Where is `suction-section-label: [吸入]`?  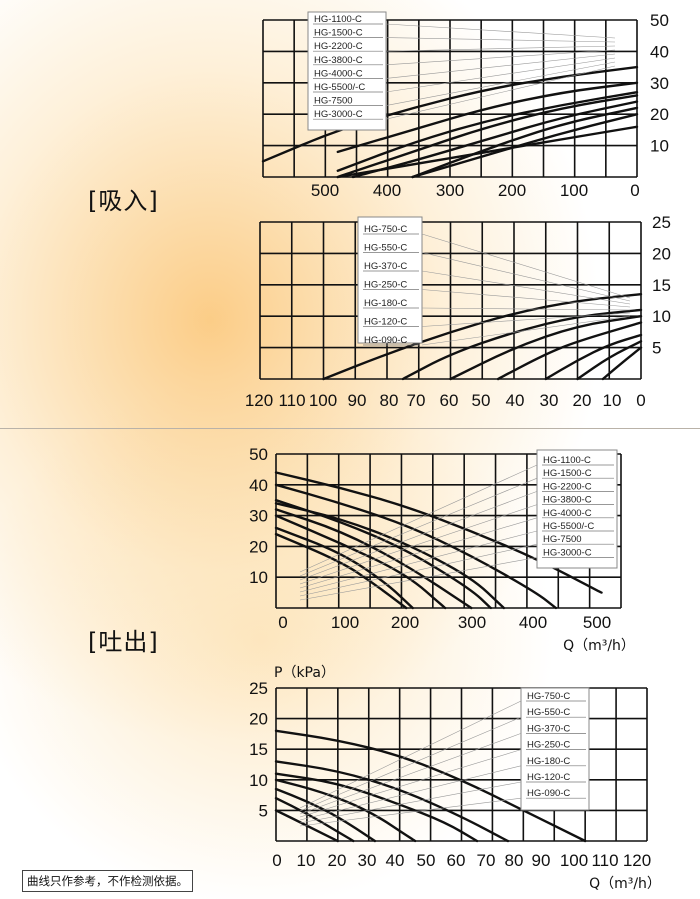 suction-section-label: [吸入] is located at coordinates (123, 201).